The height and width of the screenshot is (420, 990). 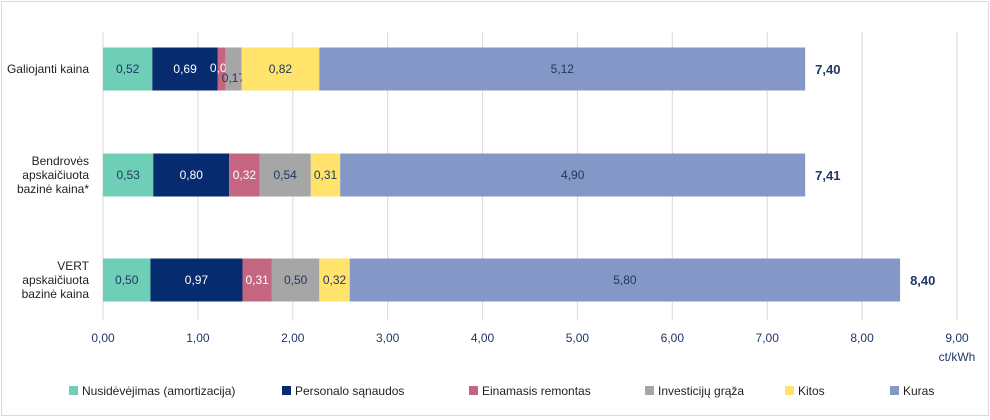 I want to click on category-label-line: bazinė kaina, so click(x=56, y=294).